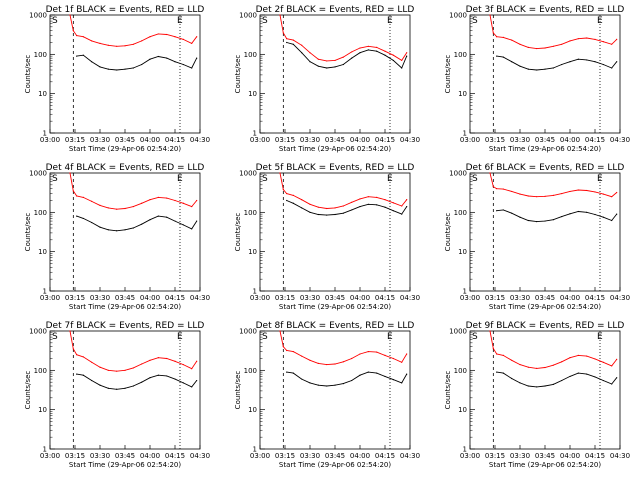  I want to click on start-marker: S, so click(55, 21).